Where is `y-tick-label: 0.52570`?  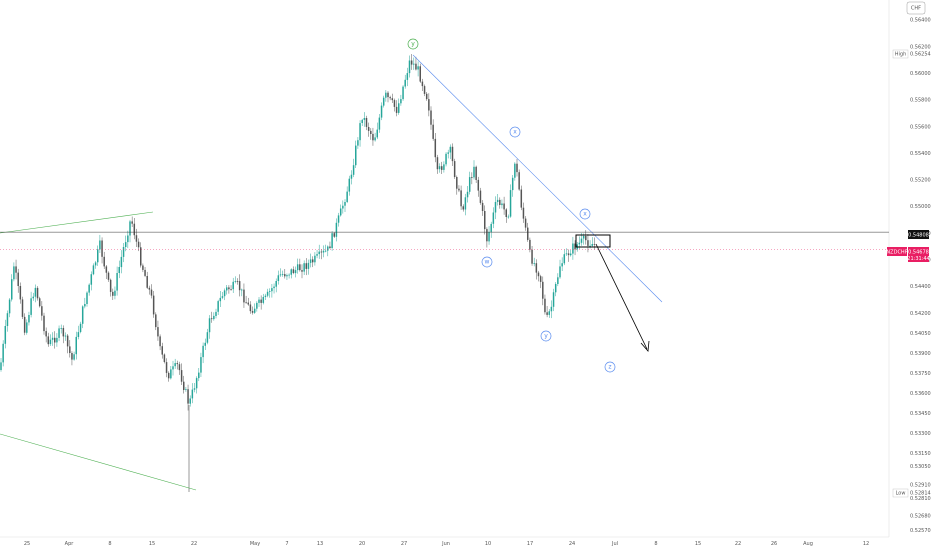 y-tick-label: 0.52570 is located at coordinates (920, 531).